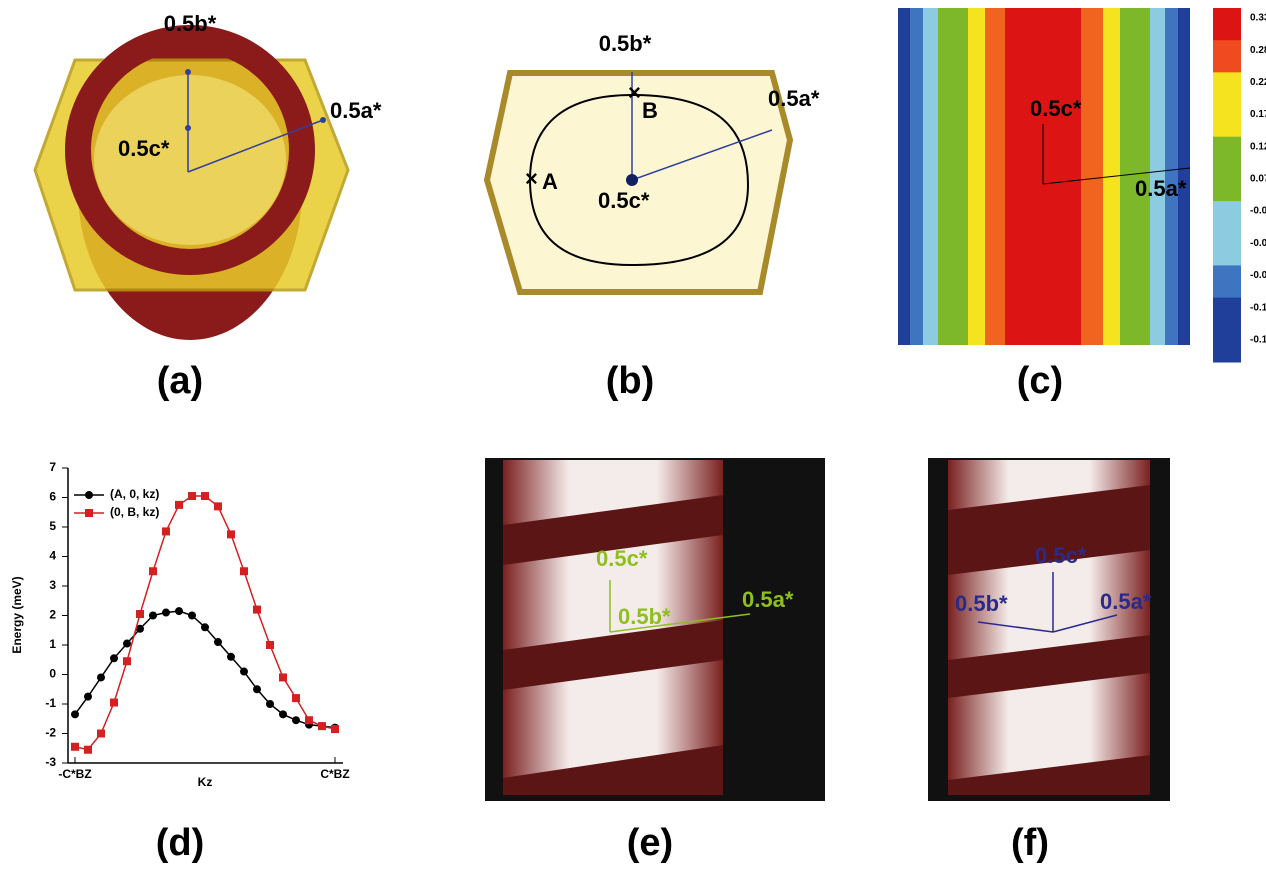 The height and width of the screenshot is (881, 1266). Describe the element at coordinates (52, 556) in the screenshot. I see `y-tick-label: 4` at that location.